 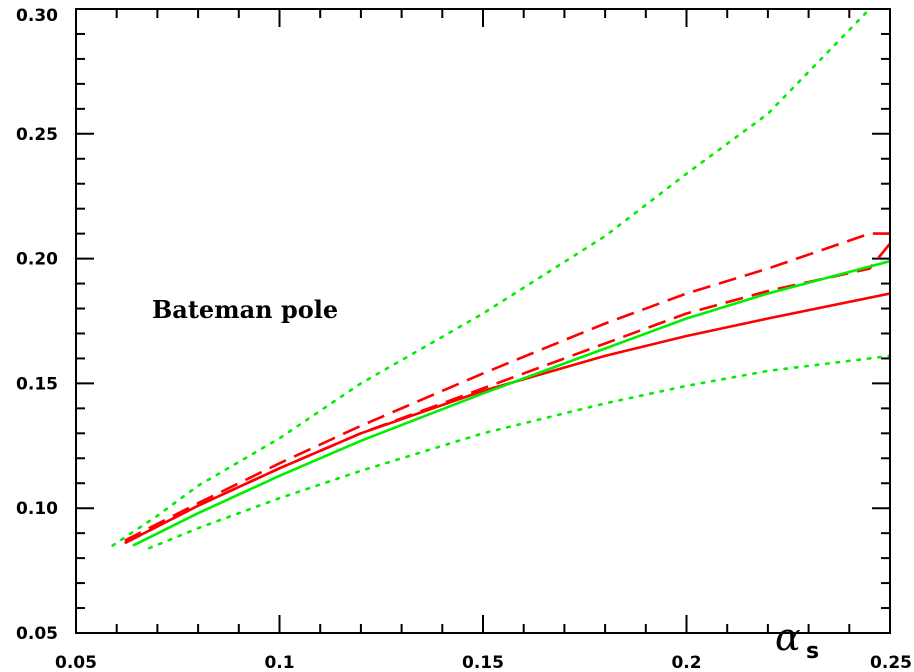 What do you see at coordinates (37, 135) in the screenshot?
I see `y-tick-label: 0.25` at bounding box center [37, 135].